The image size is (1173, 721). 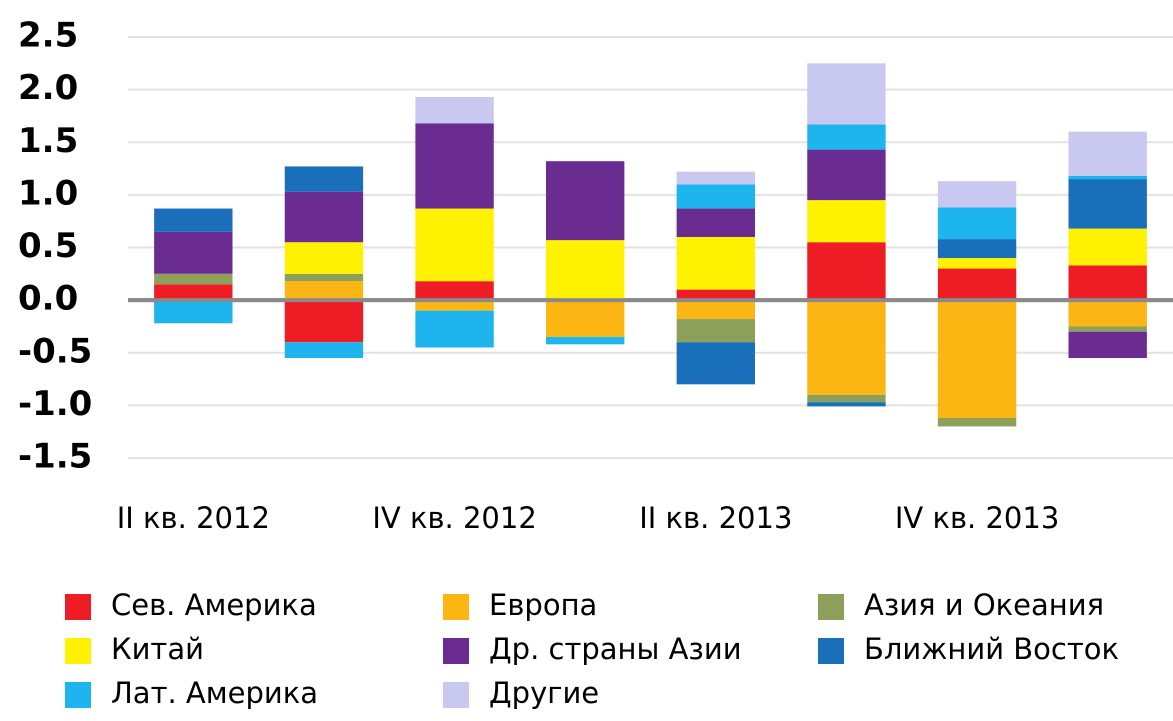 I want to click on y-tick-label: -0.5, so click(x=55, y=351).